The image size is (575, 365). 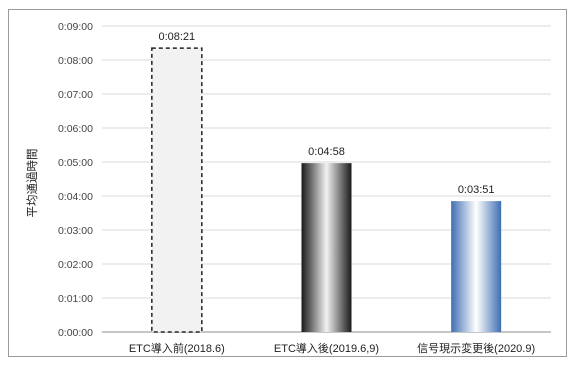 What do you see at coordinates (75, 197) in the screenshot?
I see `y-tick-label: 0:04:00` at bounding box center [75, 197].